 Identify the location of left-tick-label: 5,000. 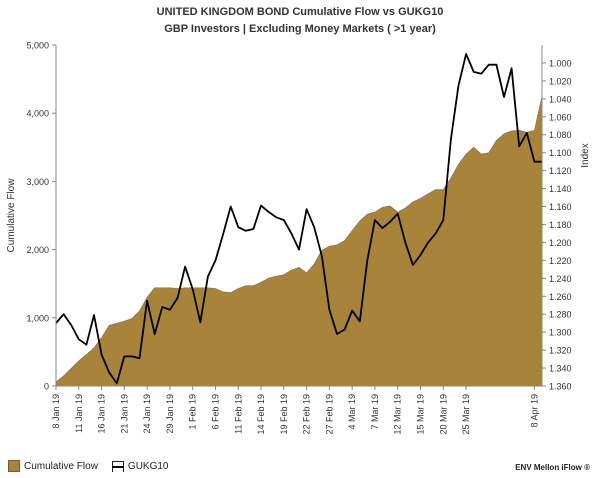
(37, 46).